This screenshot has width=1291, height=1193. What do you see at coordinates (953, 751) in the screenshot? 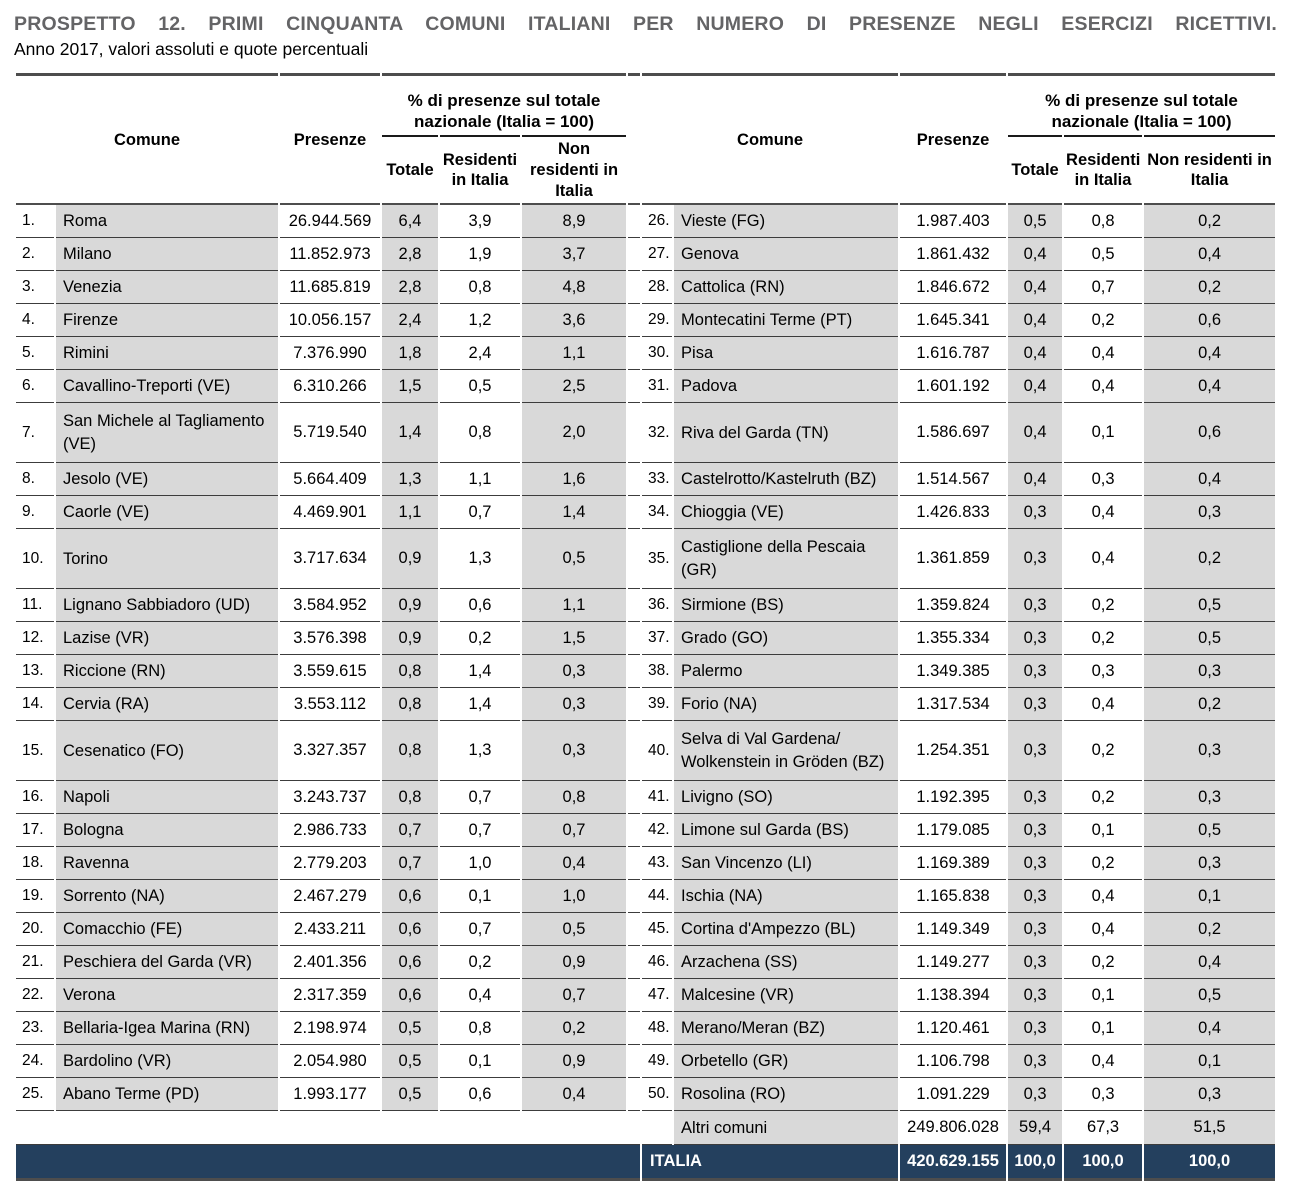
I see `presenze-cell: 1.254.351` at bounding box center [953, 751].